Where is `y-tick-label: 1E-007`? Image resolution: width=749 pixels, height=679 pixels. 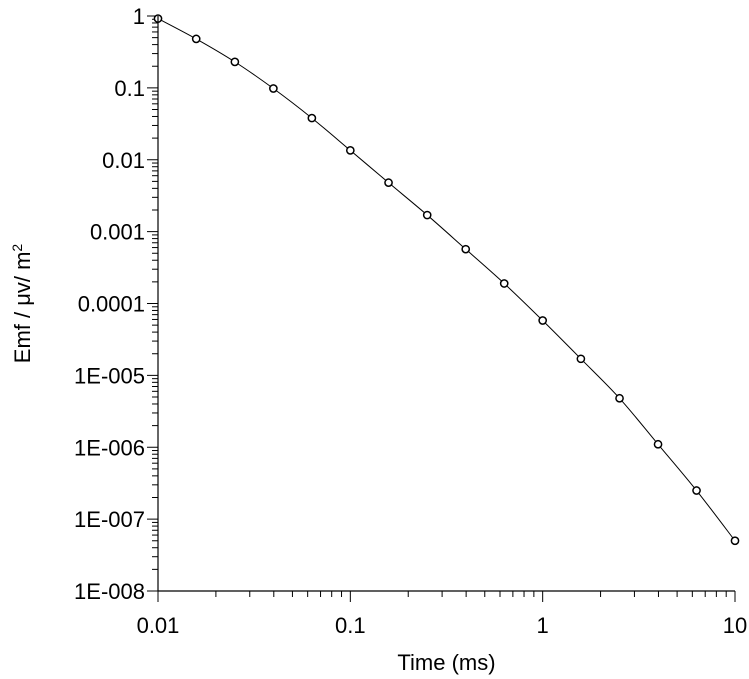 y-tick-label: 1E-007 is located at coordinates (109, 519).